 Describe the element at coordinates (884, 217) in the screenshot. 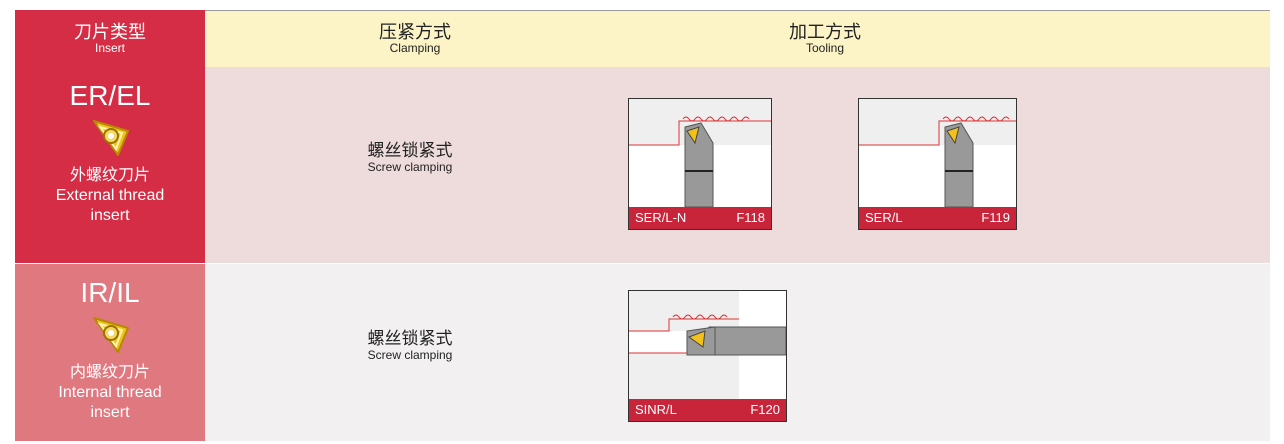

I see `tool-model: SER/L` at that location.